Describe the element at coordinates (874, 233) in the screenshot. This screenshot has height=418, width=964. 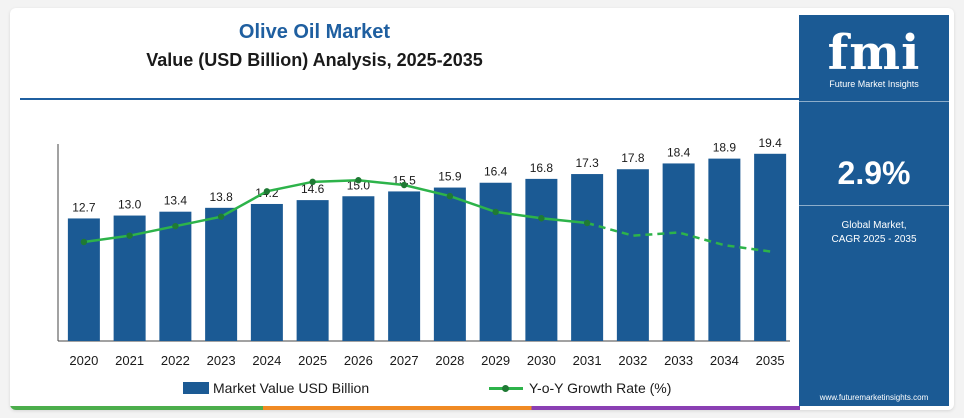
I see `cagr-label: Global Market, CAGR 2025 - 2035` at that location.